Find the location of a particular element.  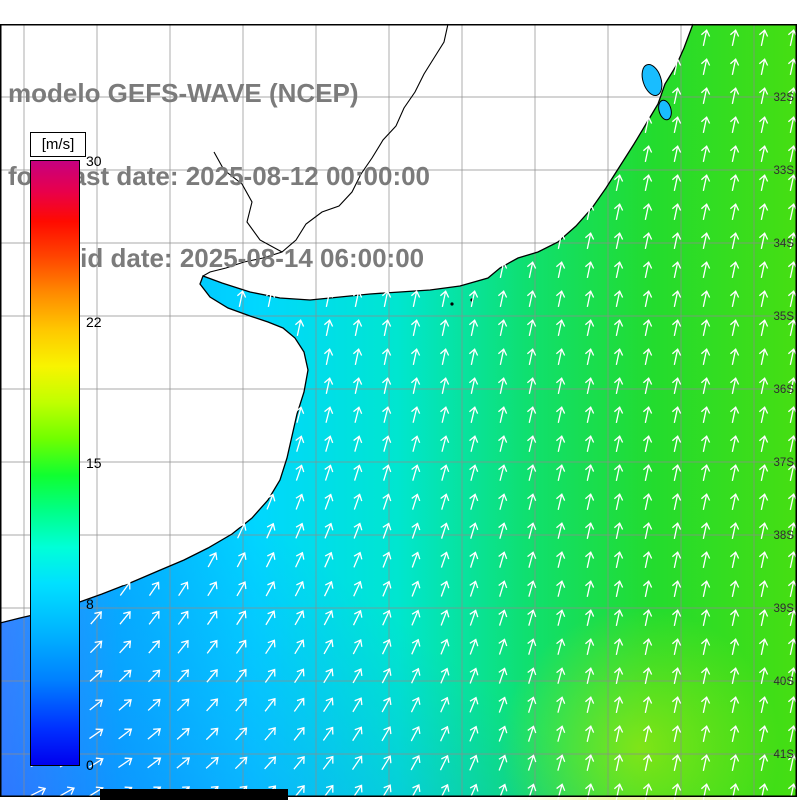

colorbar: [m/s] 30 22 15 8 0 is located at coordinates (90, 452).